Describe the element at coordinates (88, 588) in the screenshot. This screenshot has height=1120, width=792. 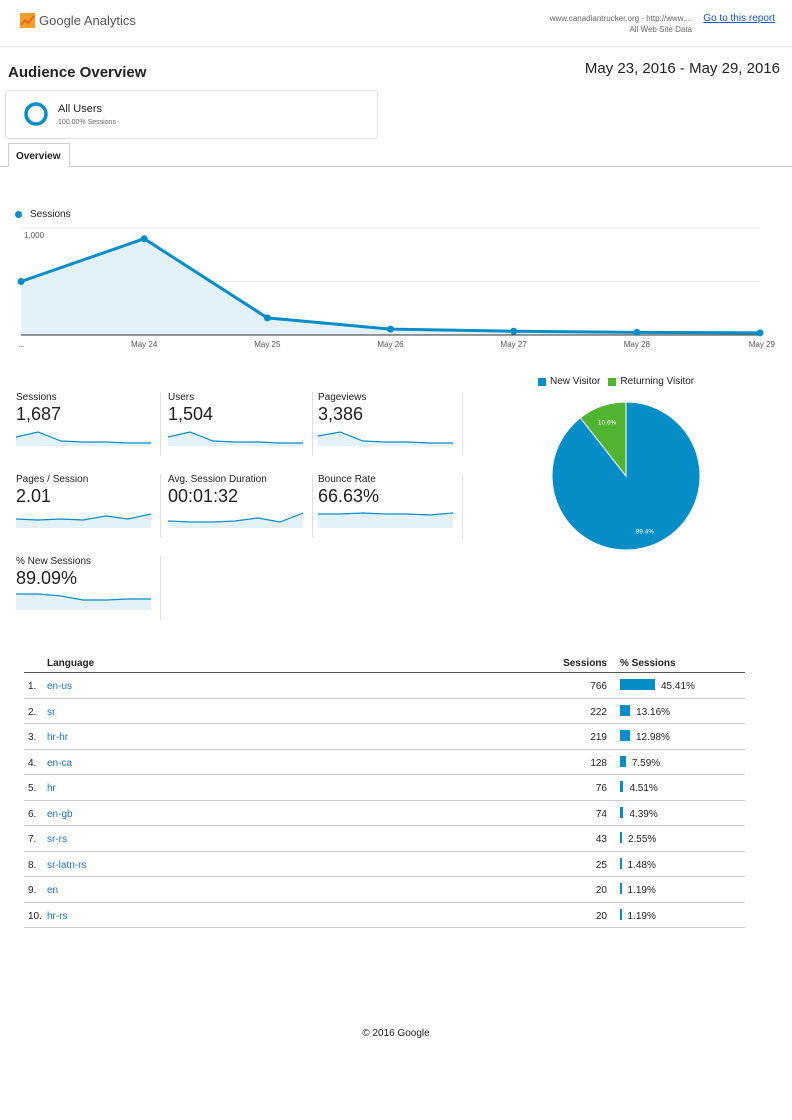
I see `metric-new-sessions: % New Sessions 89.09%` at that location.